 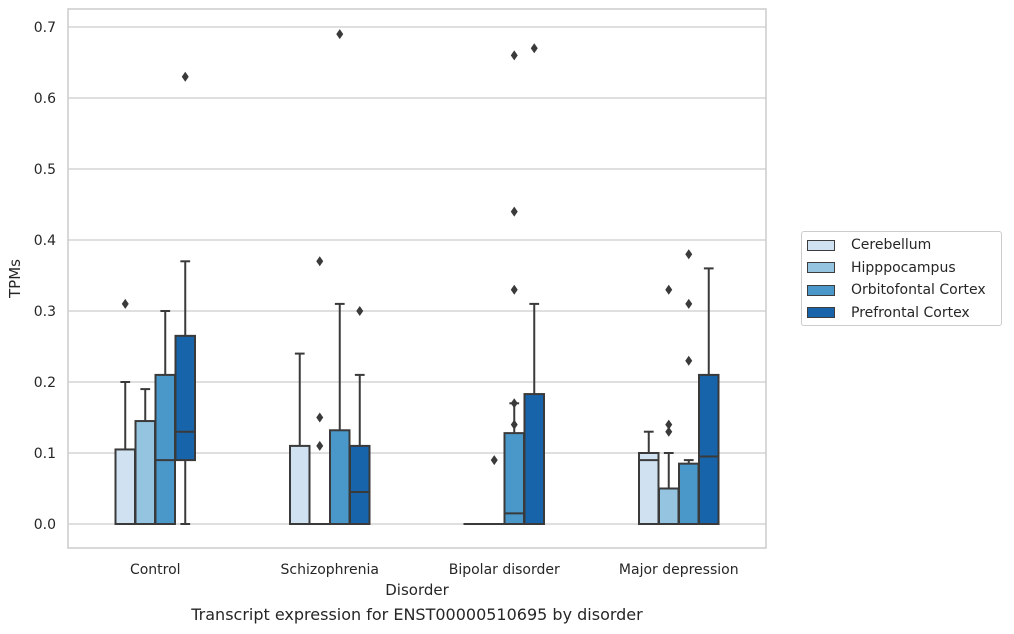 What do you see at coordinates (45, 99) in the screenshot?
I see `y-tick-label: 0.6` at bounding box center [45, 99].